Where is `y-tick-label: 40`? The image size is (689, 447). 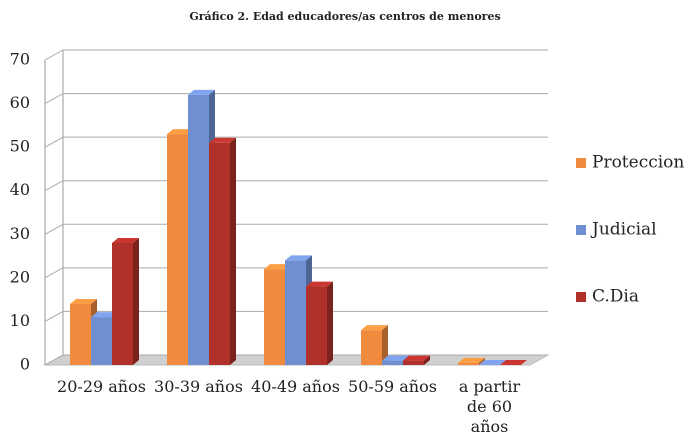
y-tick-label: 40 is located at coordinates (20, 189).